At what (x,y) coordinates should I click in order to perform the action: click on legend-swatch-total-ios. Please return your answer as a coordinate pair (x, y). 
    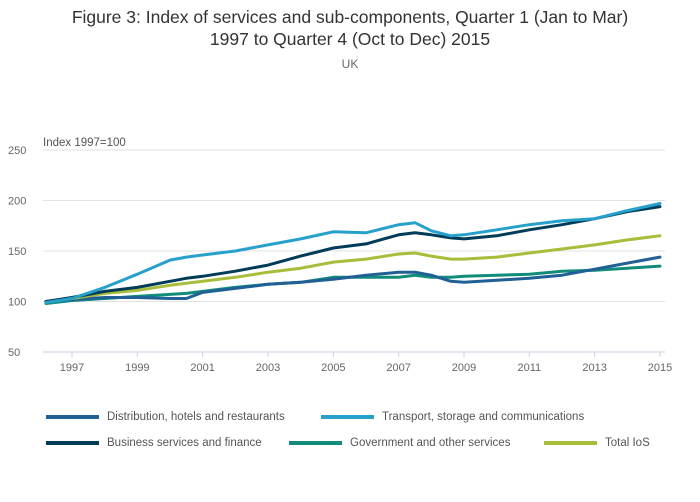
    Looking at the image, I should click on (570, 443).